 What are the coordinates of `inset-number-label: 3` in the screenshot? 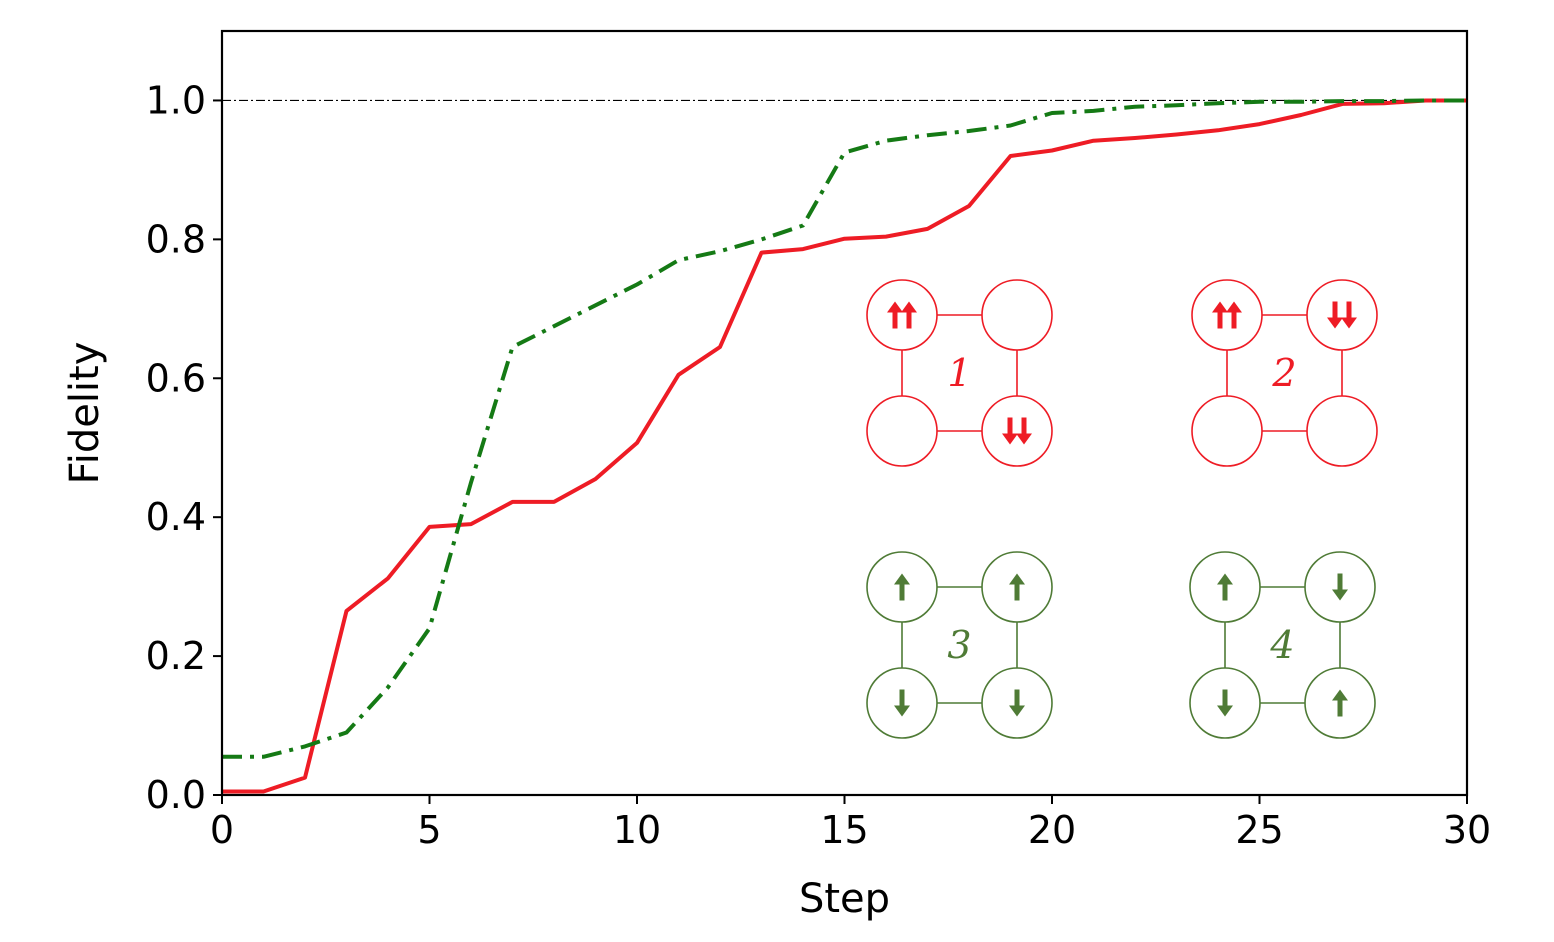 It's located at (959, 645).